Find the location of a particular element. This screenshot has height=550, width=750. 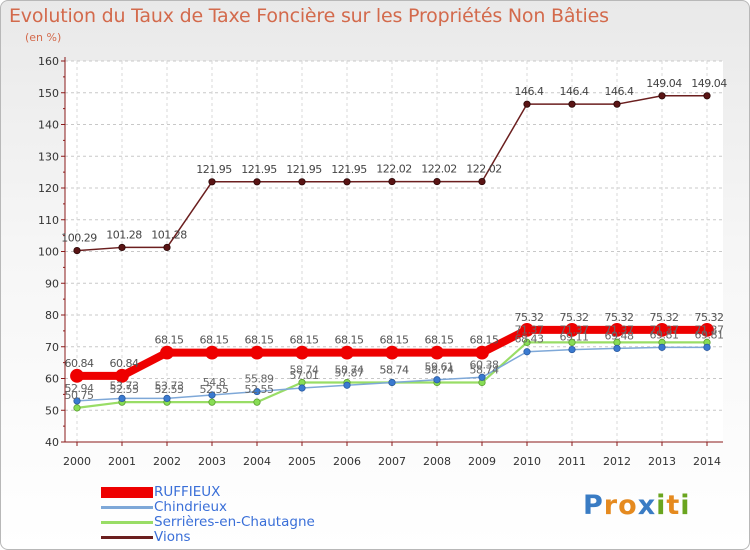

data-label-vions-2003: 121.95 is located at coordinates (214, 169).